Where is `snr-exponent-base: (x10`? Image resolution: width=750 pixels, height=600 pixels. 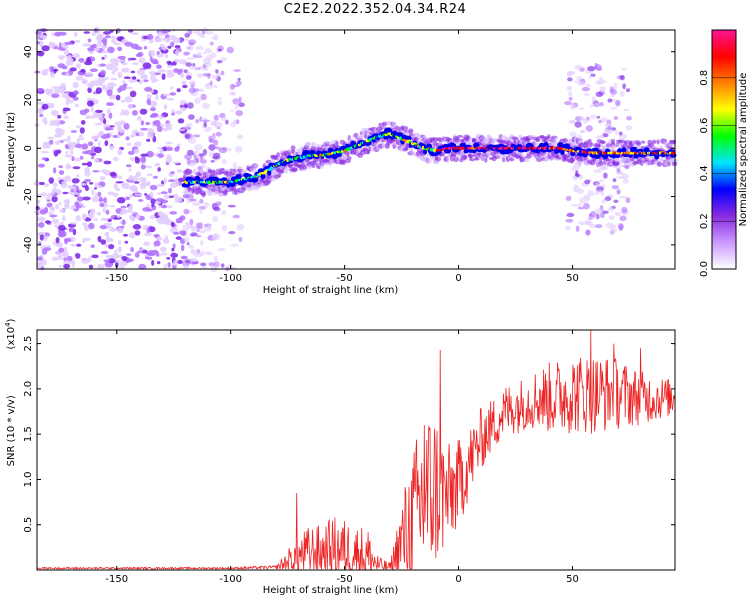
snr-exponent-base: (x10 is located at coordinates (11, 338).